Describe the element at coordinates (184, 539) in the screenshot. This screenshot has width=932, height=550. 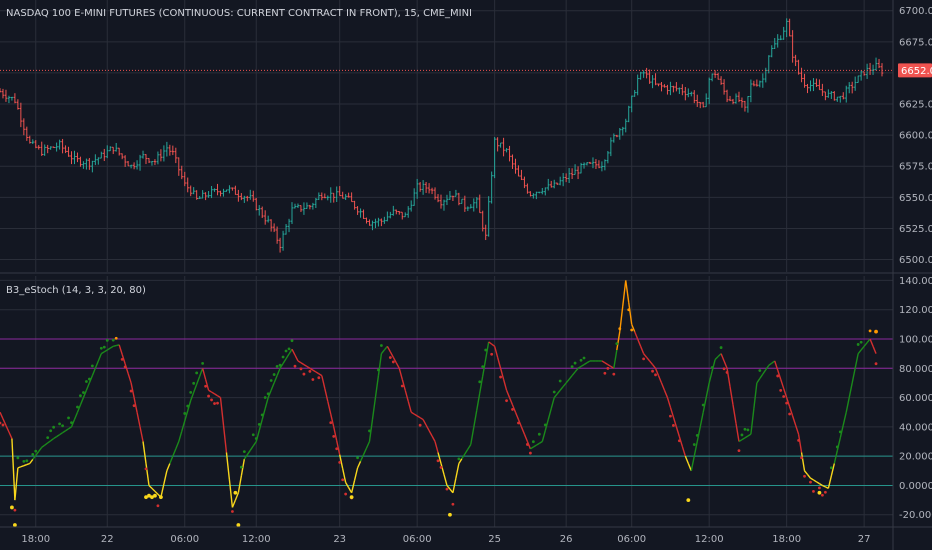
I see `time-tick-label: 06:00` at that location.